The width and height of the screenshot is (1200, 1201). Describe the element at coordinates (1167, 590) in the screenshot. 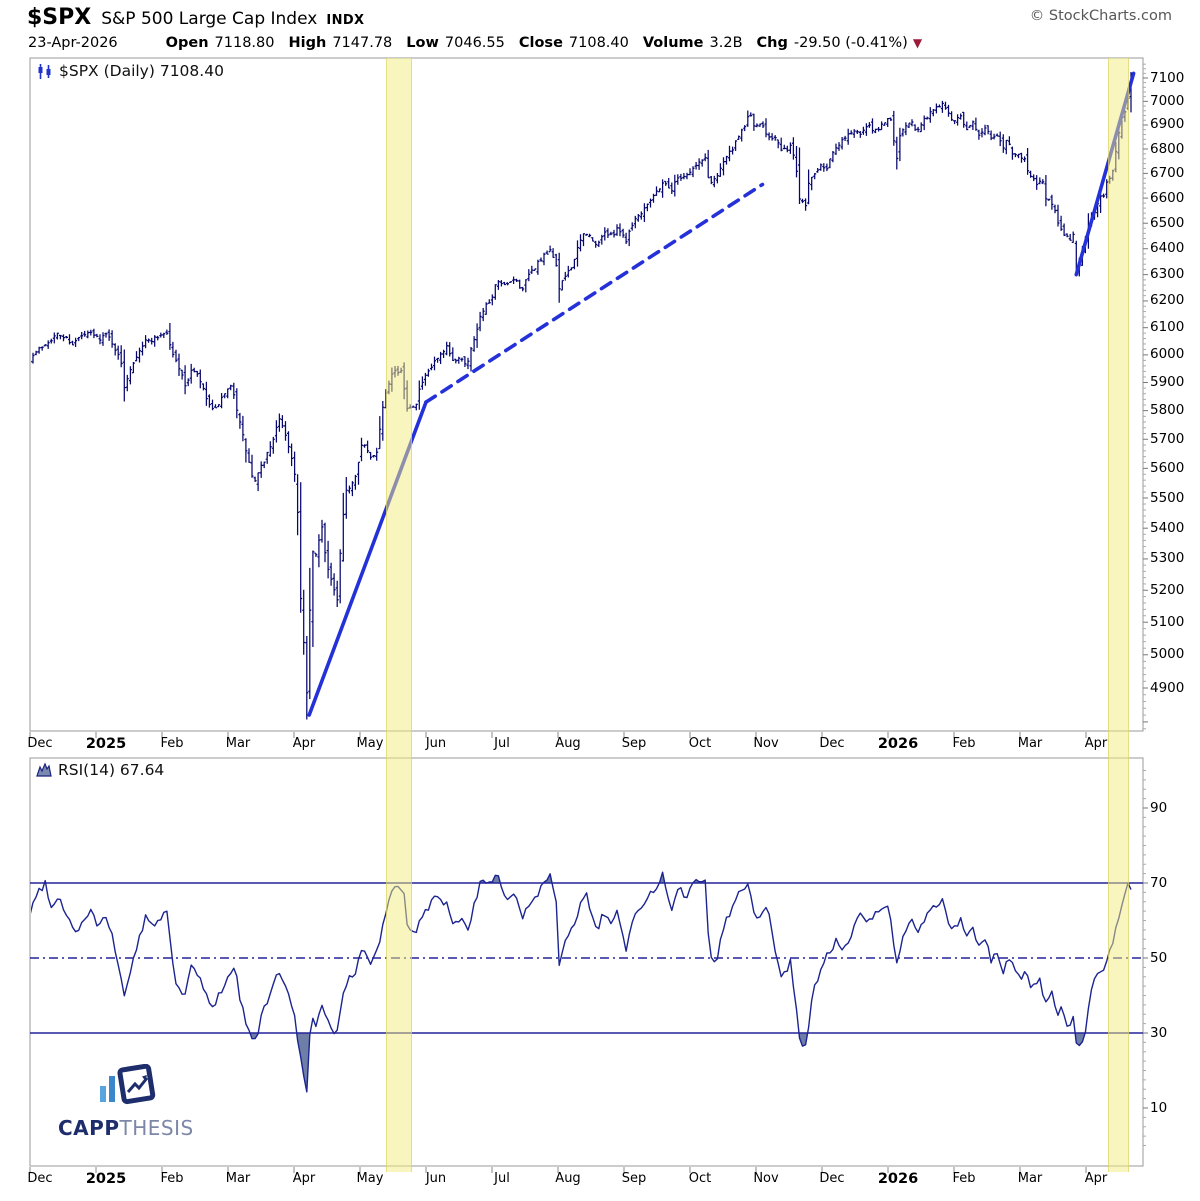

I see `price-axis-label: 5200` at that location.